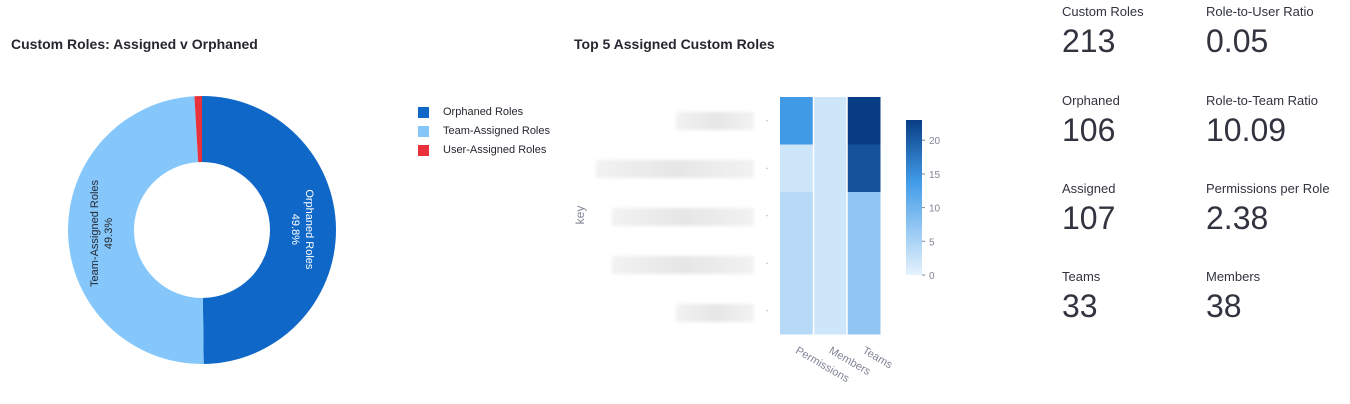 The image size is (1350, 404). Describe the element at coordinates (1268, 188) in the screenshot. I see `metric-label: Permissions per Role` at that location.